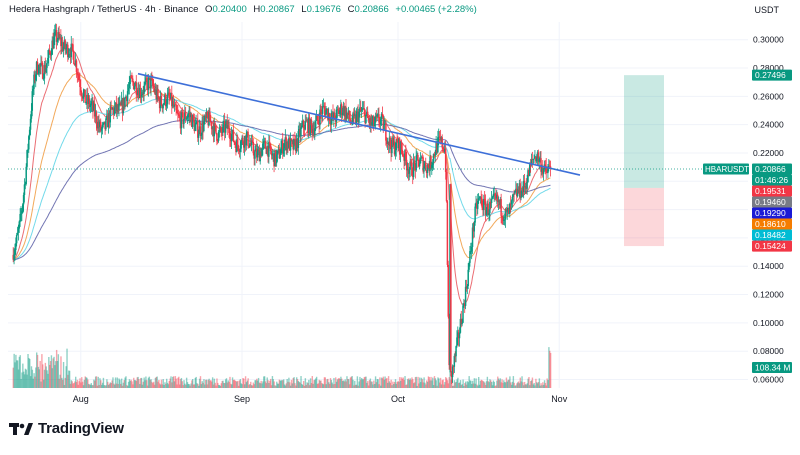 This screenshot has width=800, height=455. I want to click on currency-label: USDT, so click(767, 10).